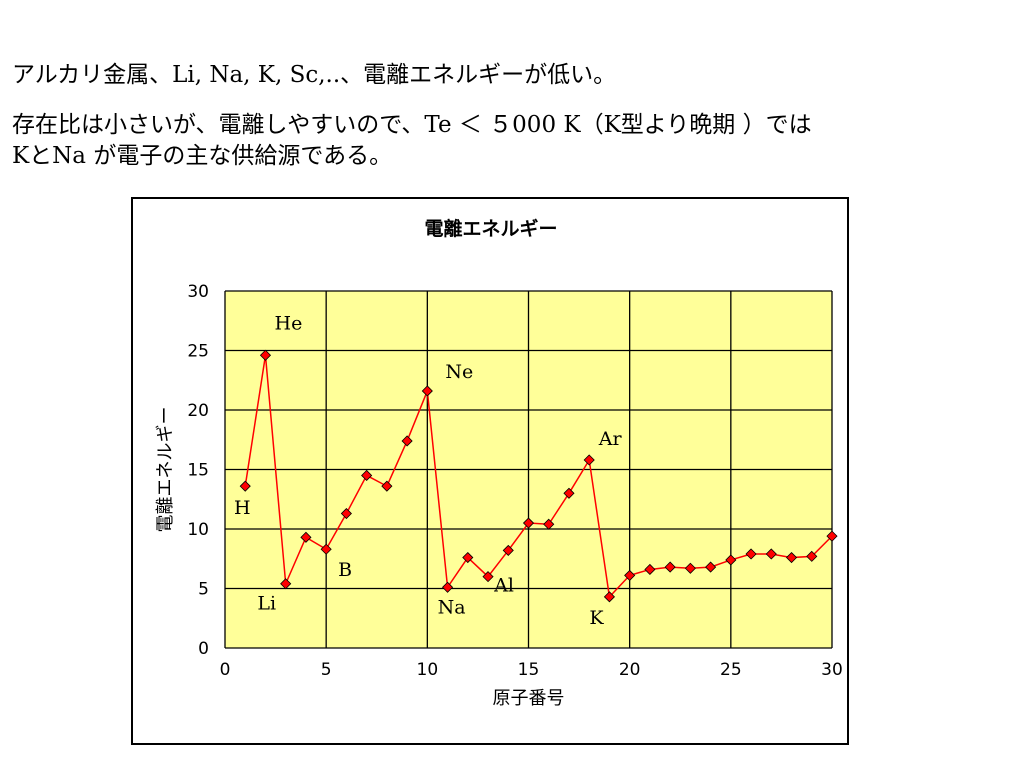 Image resolution: width=1024 pixels, height=768 pixels. I want to click on x-tick-label: 10, so click(428, 670).